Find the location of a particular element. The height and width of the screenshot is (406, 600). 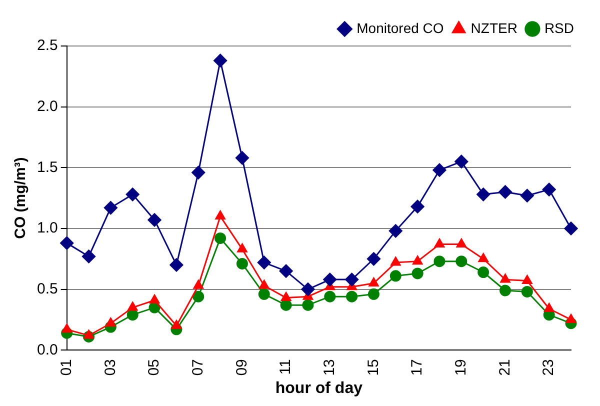

x-tick-label: 09 is located at coordinates (241, 367).